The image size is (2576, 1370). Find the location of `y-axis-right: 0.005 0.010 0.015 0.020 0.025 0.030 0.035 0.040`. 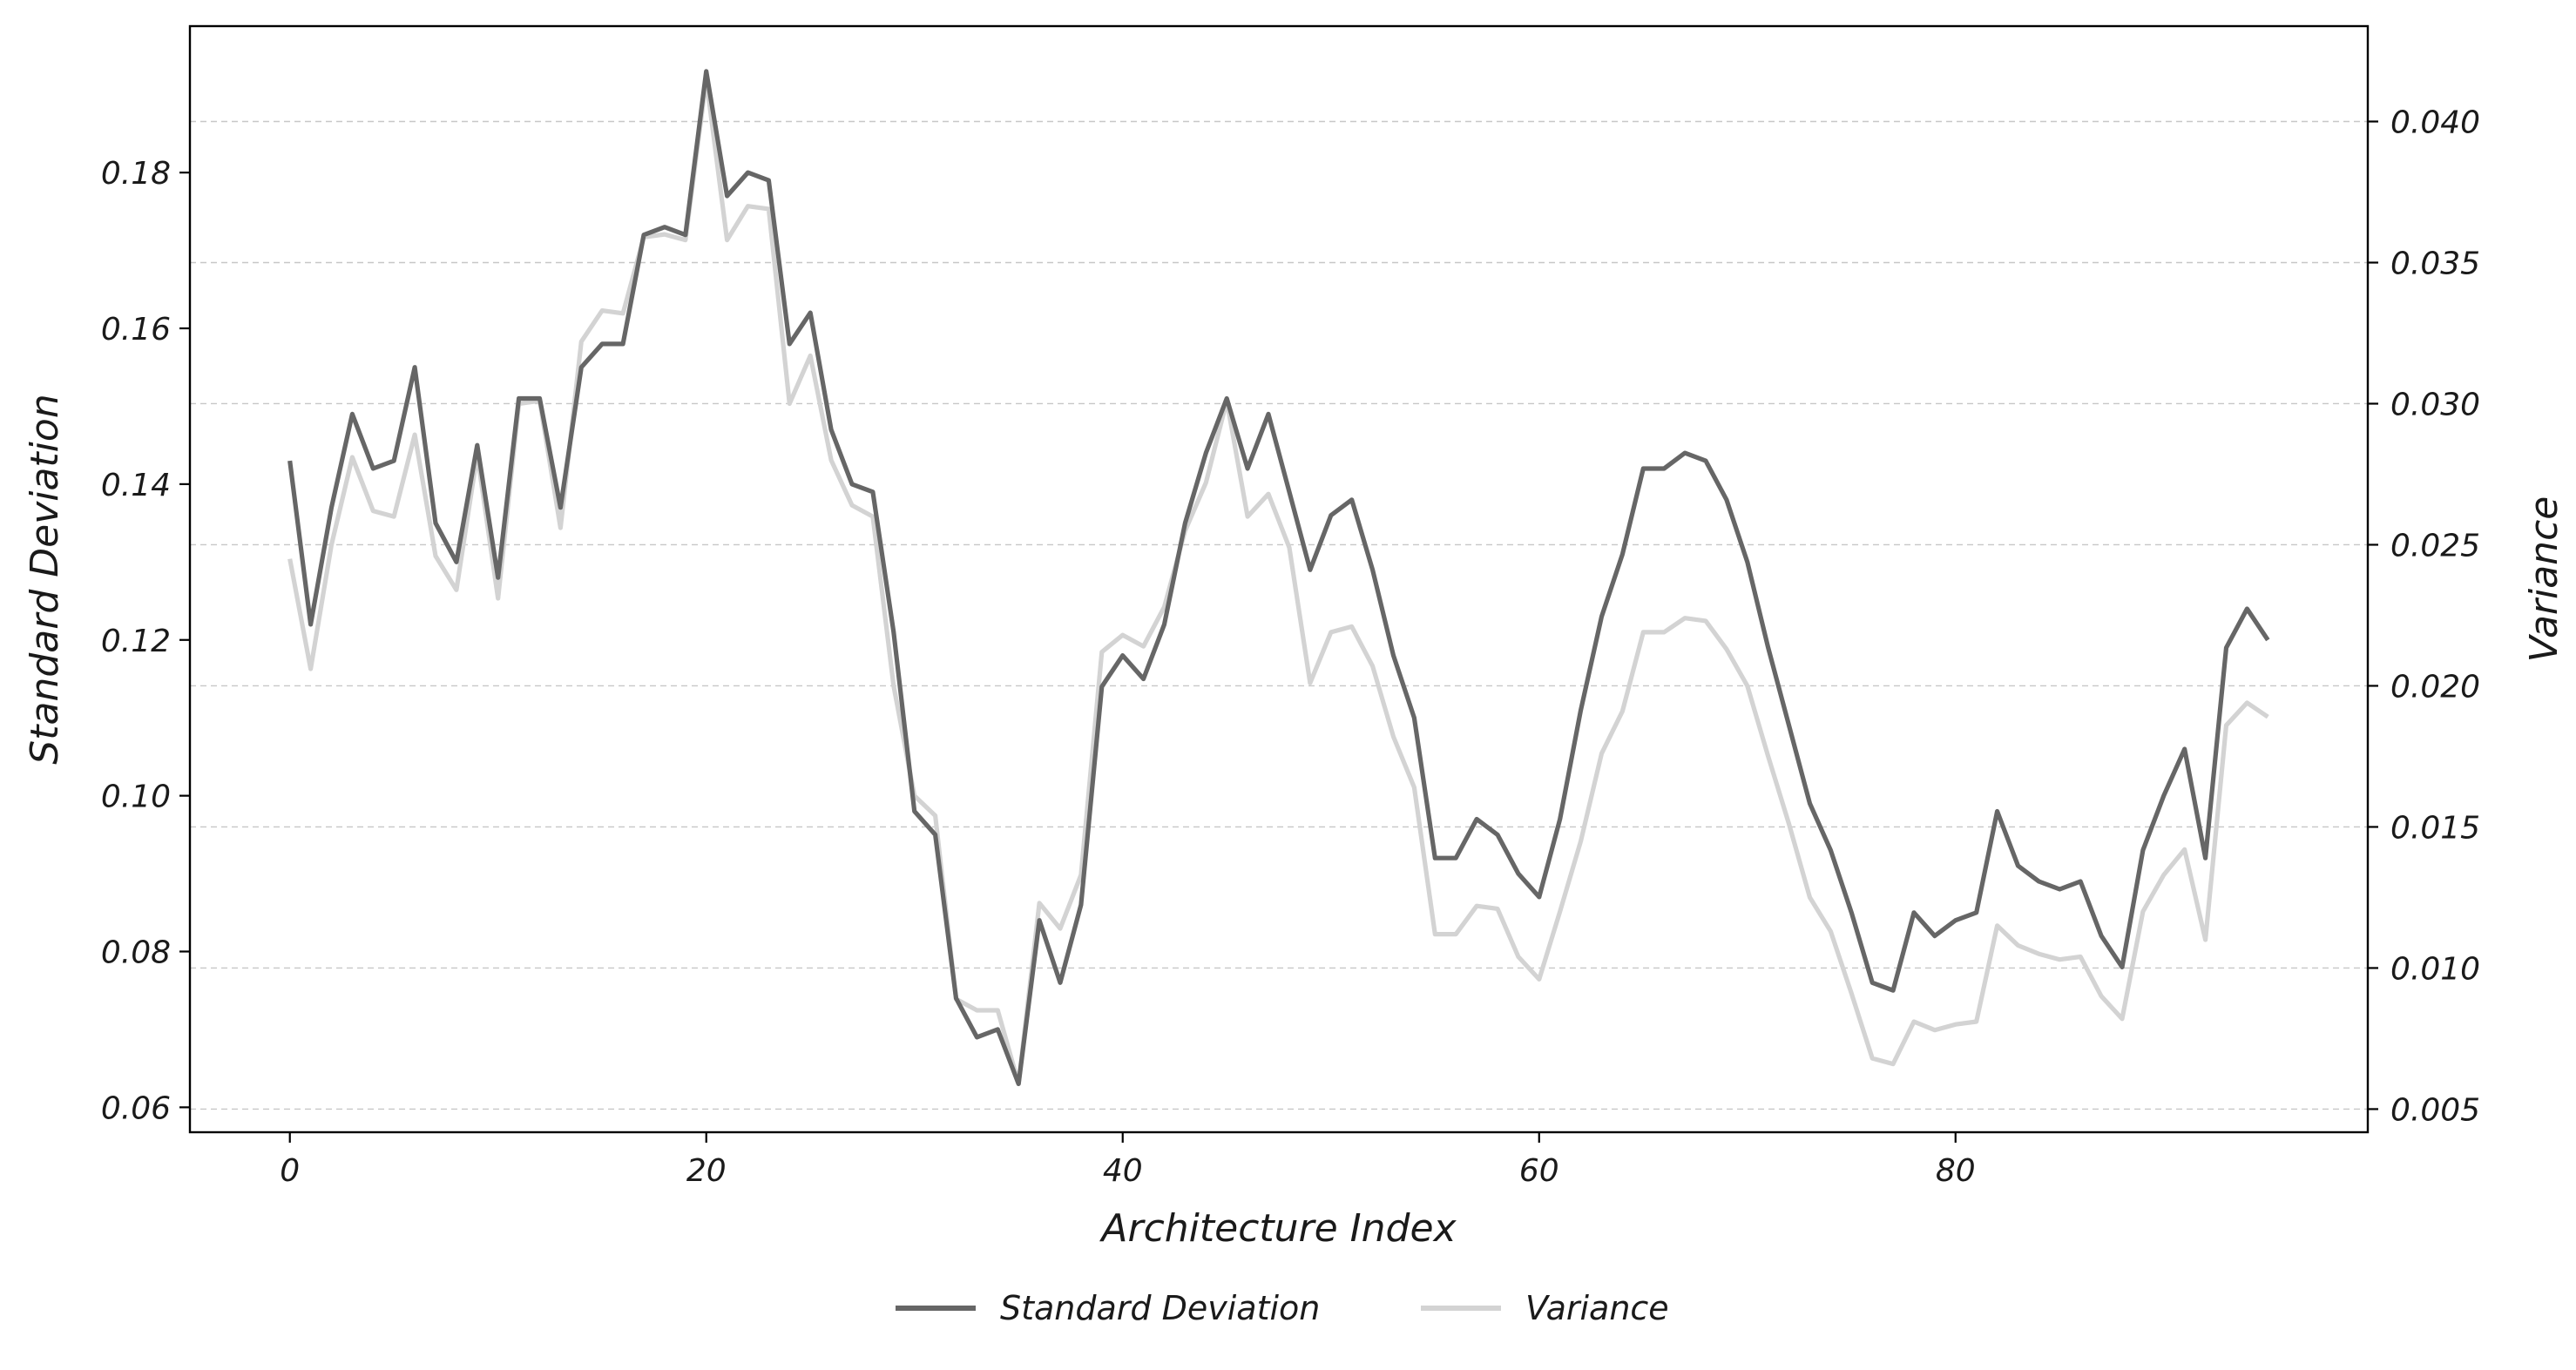

y-axis-right: 0.005 0.010 0.015 0.020 0.025 0.030 0.035 0.040 is located at coordinates (2424, 616).